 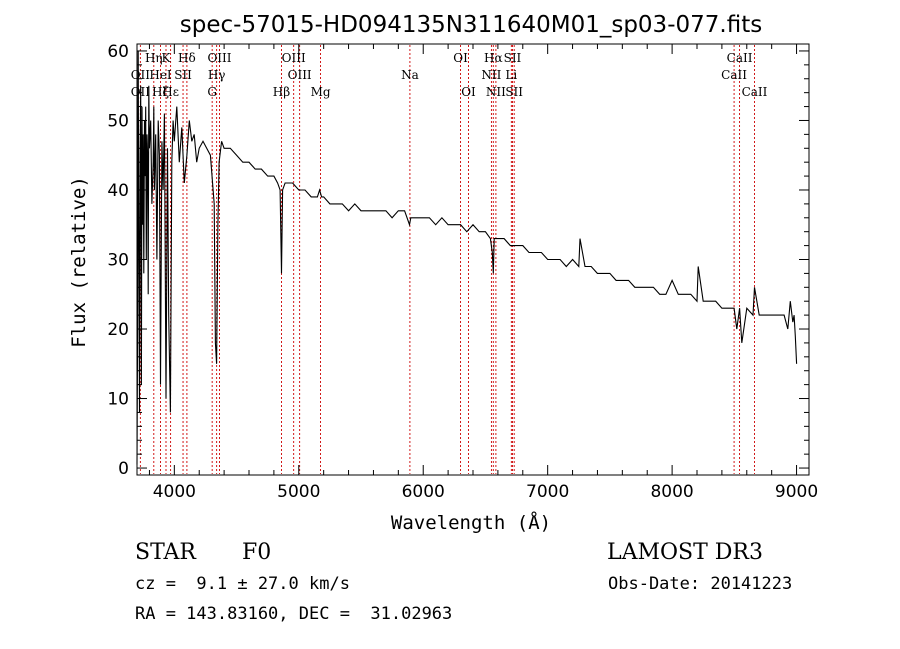 I want to click on y-tick-label: 0, so click(x=123, y=469).